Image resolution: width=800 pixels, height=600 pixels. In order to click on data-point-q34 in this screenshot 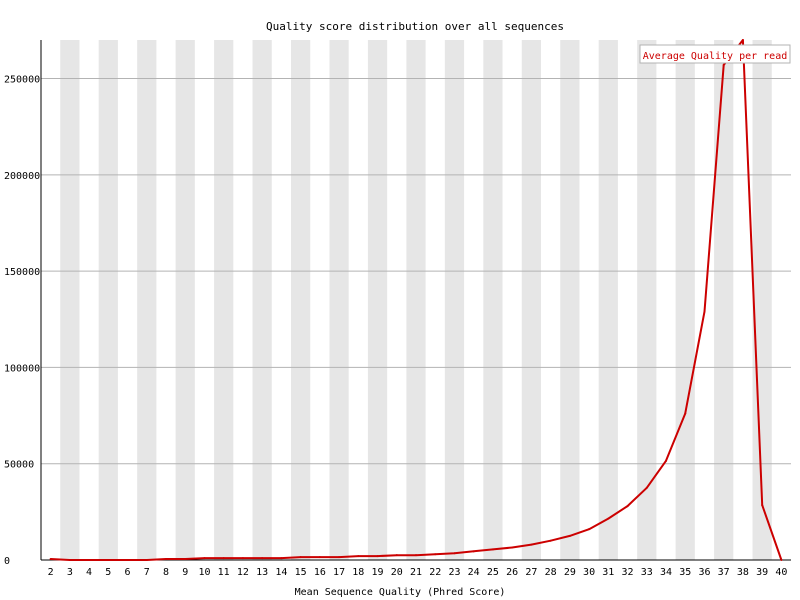, I will do `click(666, 460)`.